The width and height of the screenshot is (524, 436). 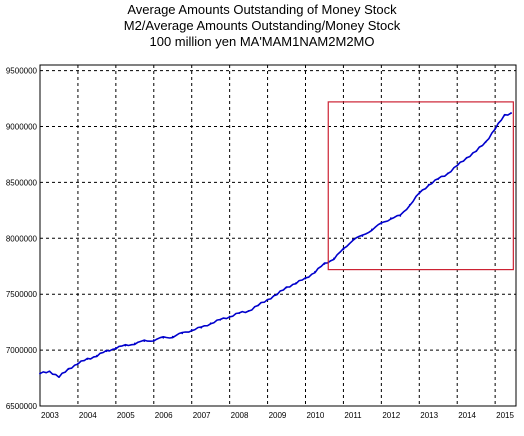 What do you see at coordinates (467, 415) in the screenshot?
I see `x-tick-label: 2014` at bounding box center [467, 415].